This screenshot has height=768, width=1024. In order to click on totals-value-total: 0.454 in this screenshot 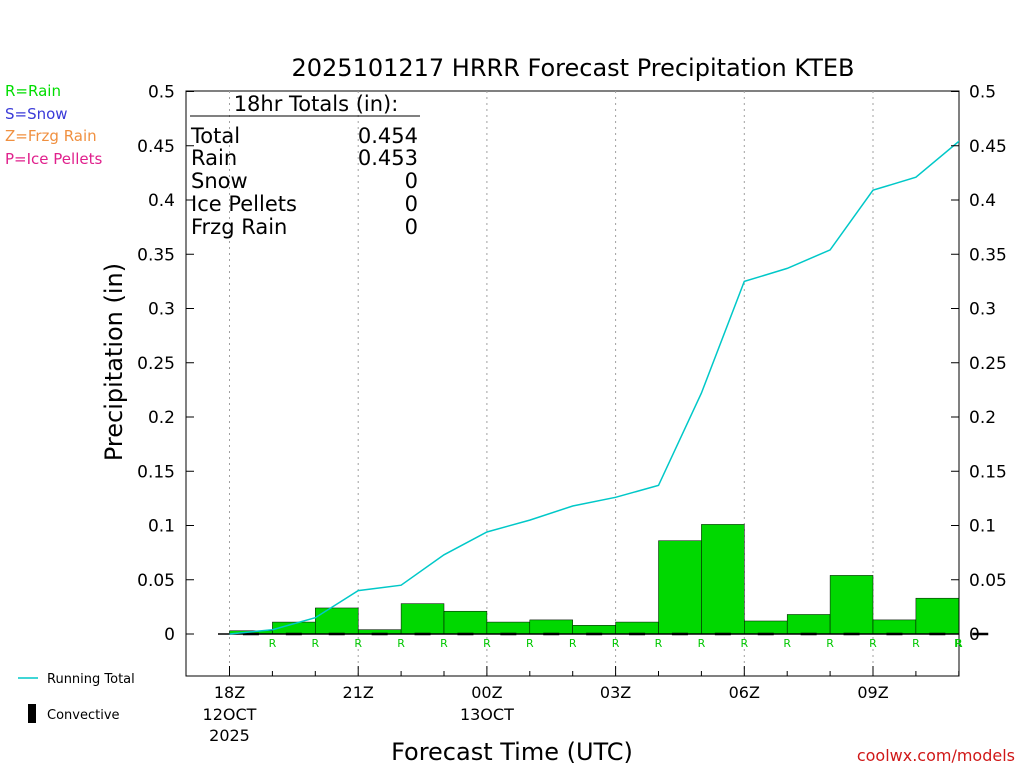, I will do `click(388, 136)`.